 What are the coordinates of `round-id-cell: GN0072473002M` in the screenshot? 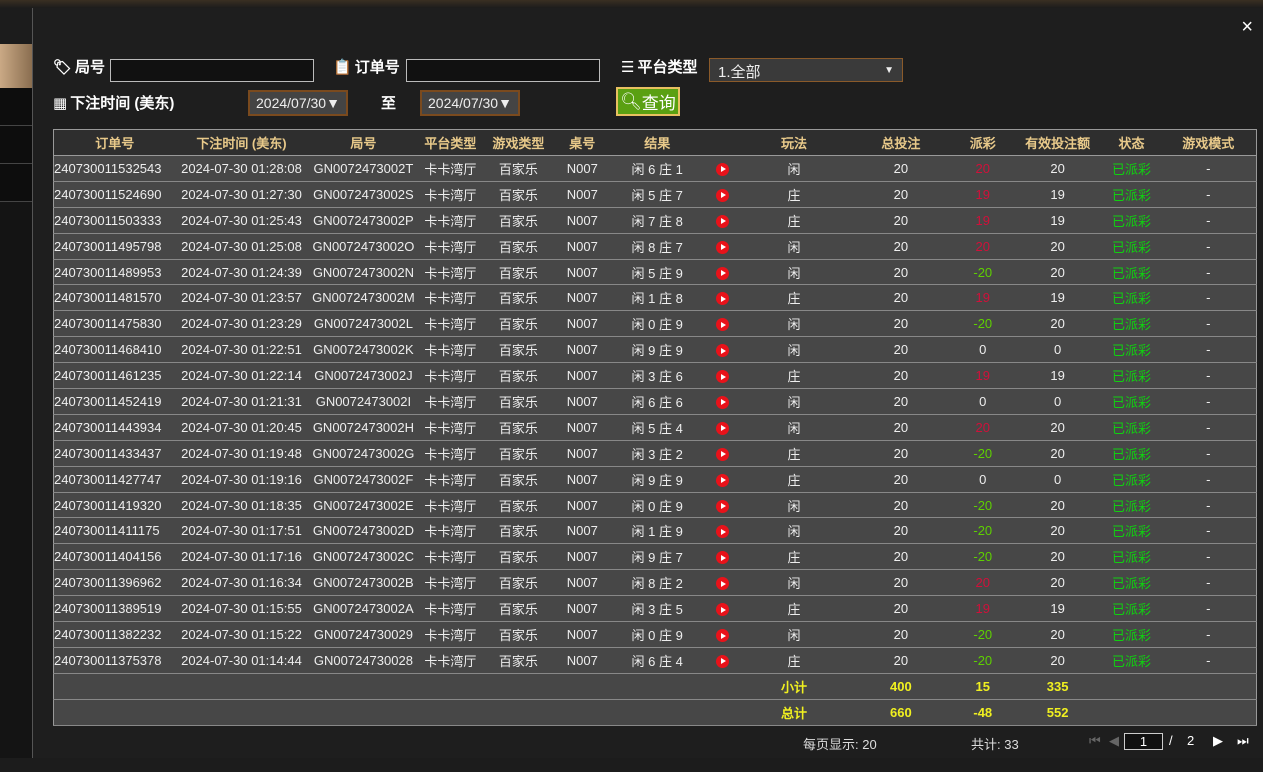 It's located at (363, 298).